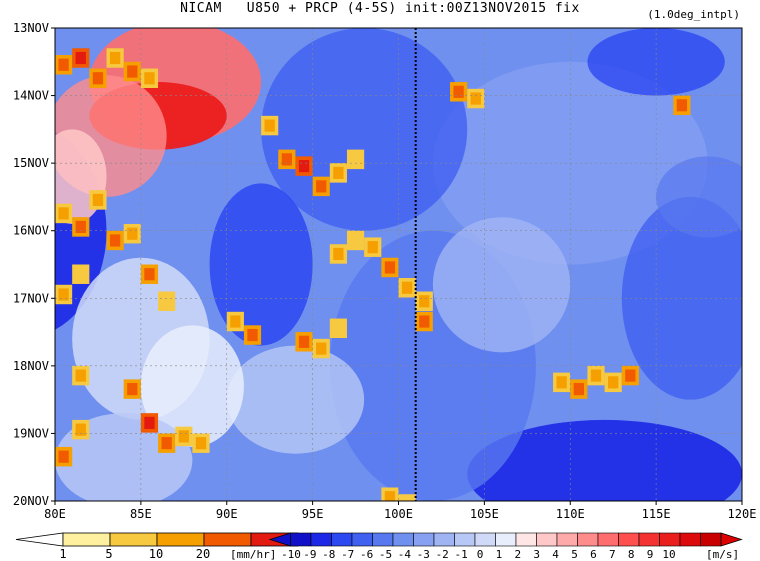 The image size is (760, 561). Describe the element at coordinates (499, 554) in the screenshot. I see `wind-colorbar-label: 1` at that location.